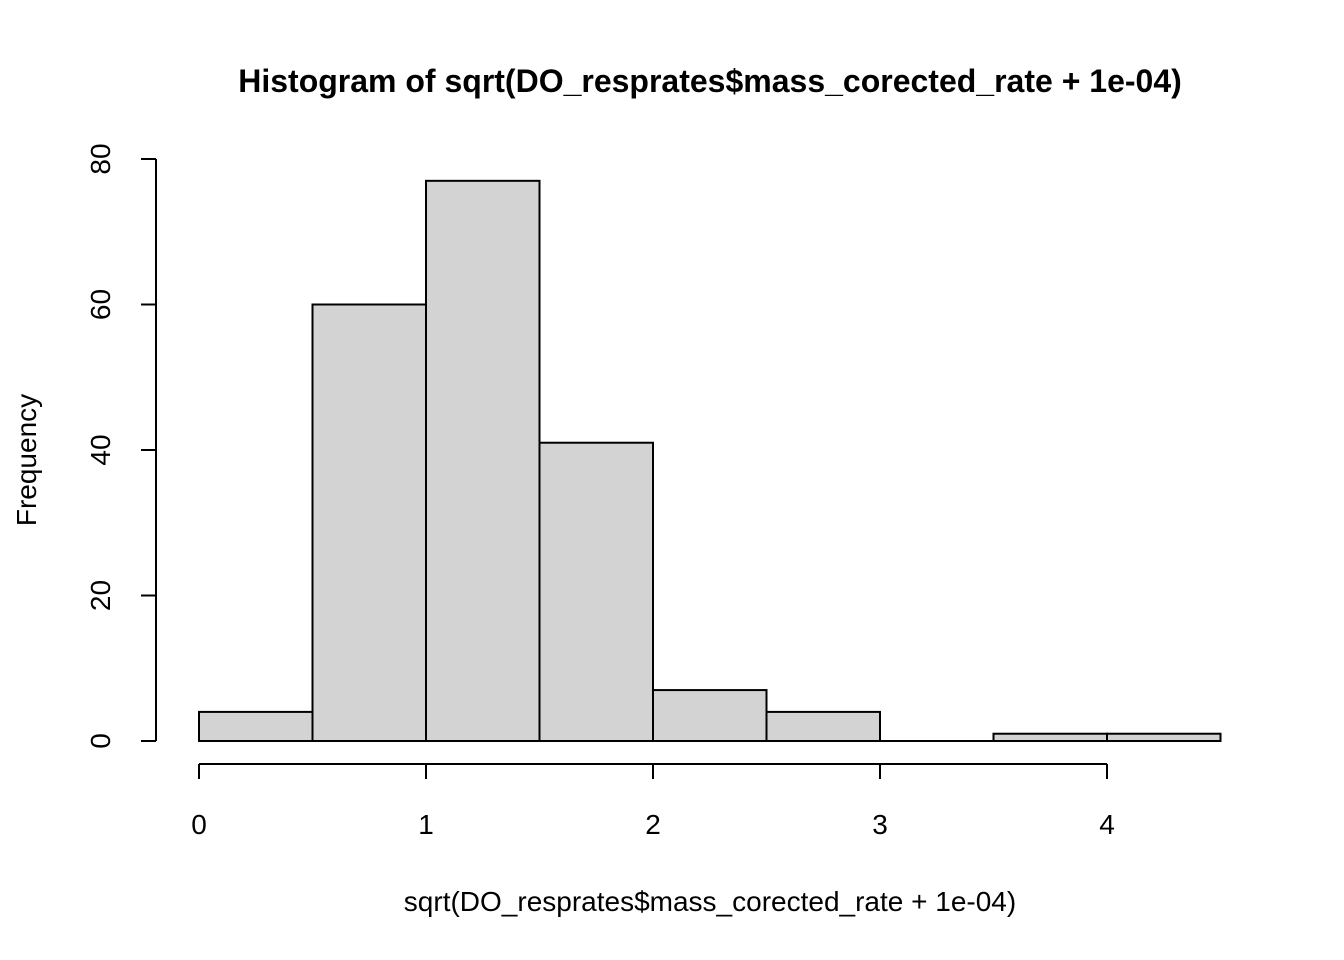 This screenshot has width=1344, height=960. What do you see at coordinates (653, 801) in the screenshot?
I see `x-axis: 0 1 2 3 4` at bounding box center [653, 801].